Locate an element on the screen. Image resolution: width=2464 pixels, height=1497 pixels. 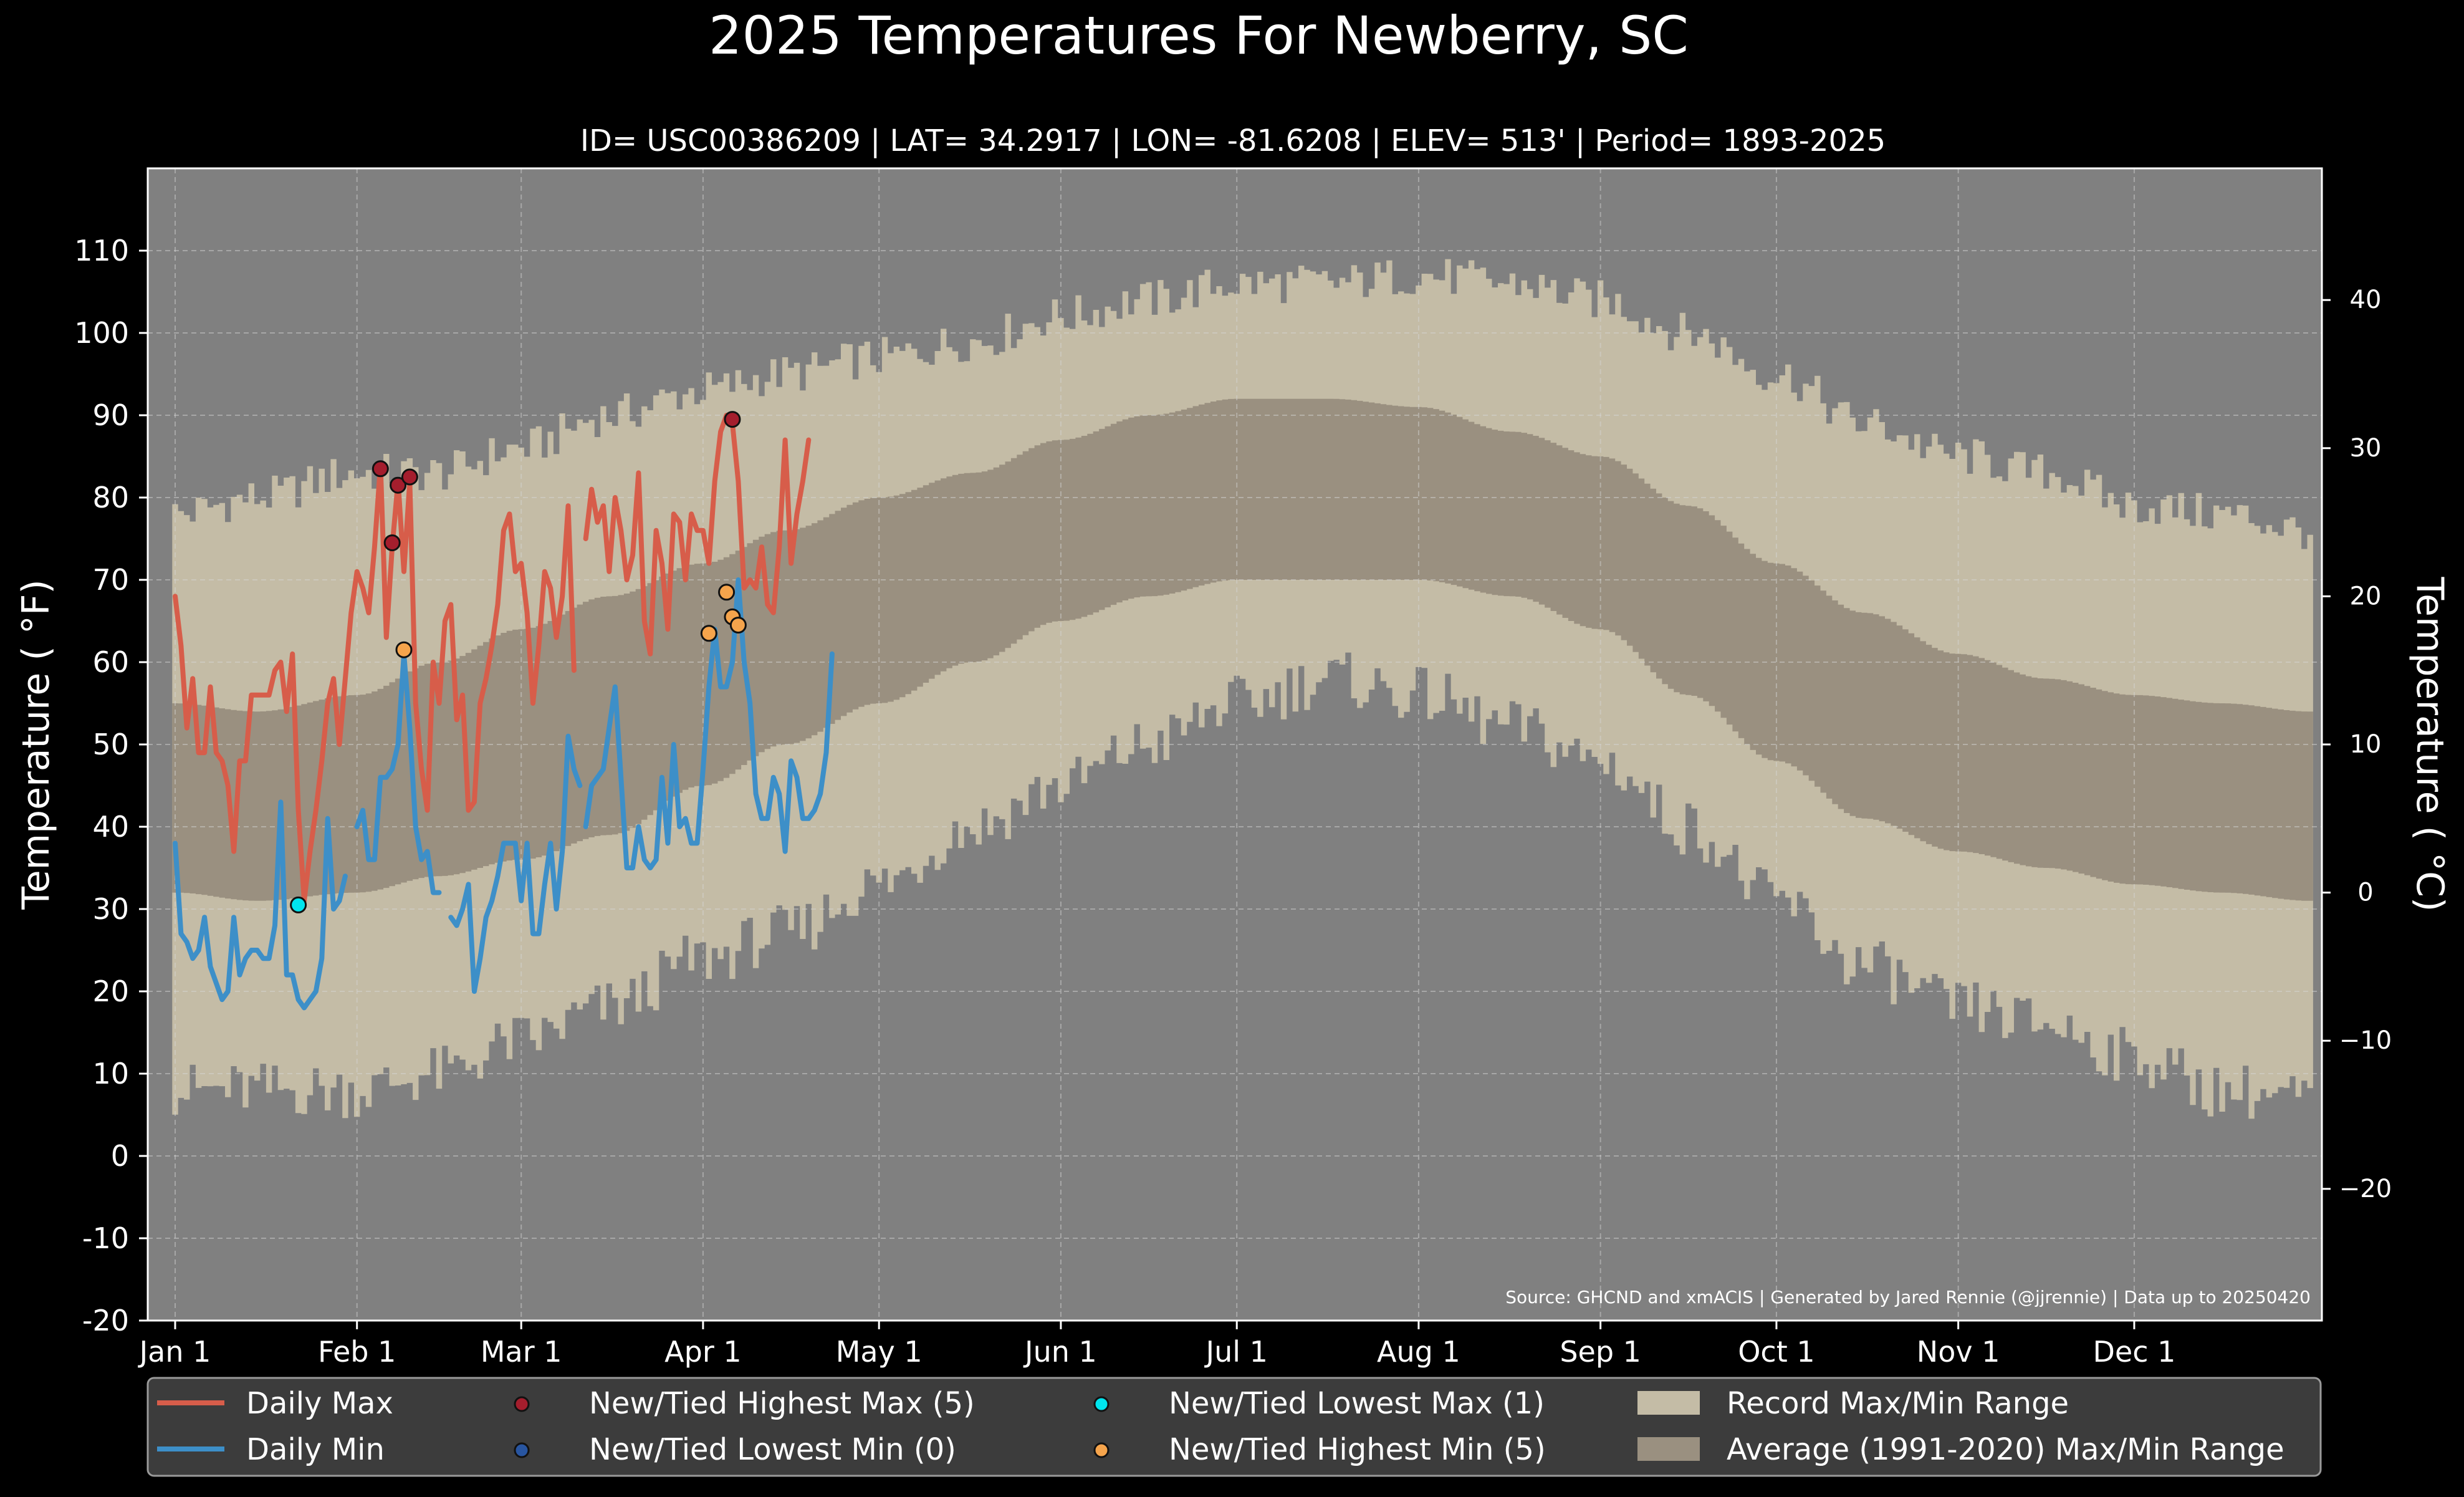
legend-daily-min: Daily Min is located at coordinates (271, 1449).